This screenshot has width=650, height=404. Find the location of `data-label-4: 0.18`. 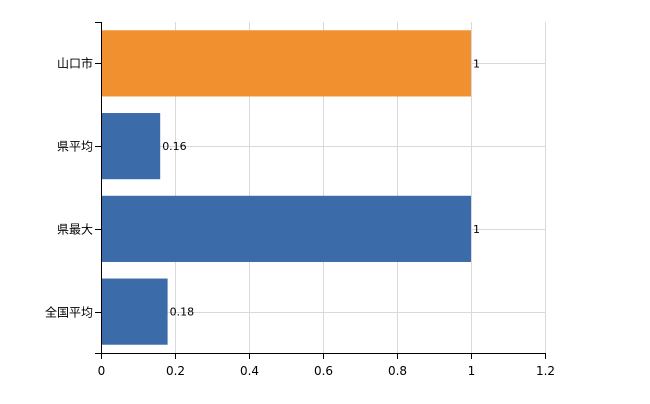

data-label-4: 0.18 is located at coordinates (182, 312).